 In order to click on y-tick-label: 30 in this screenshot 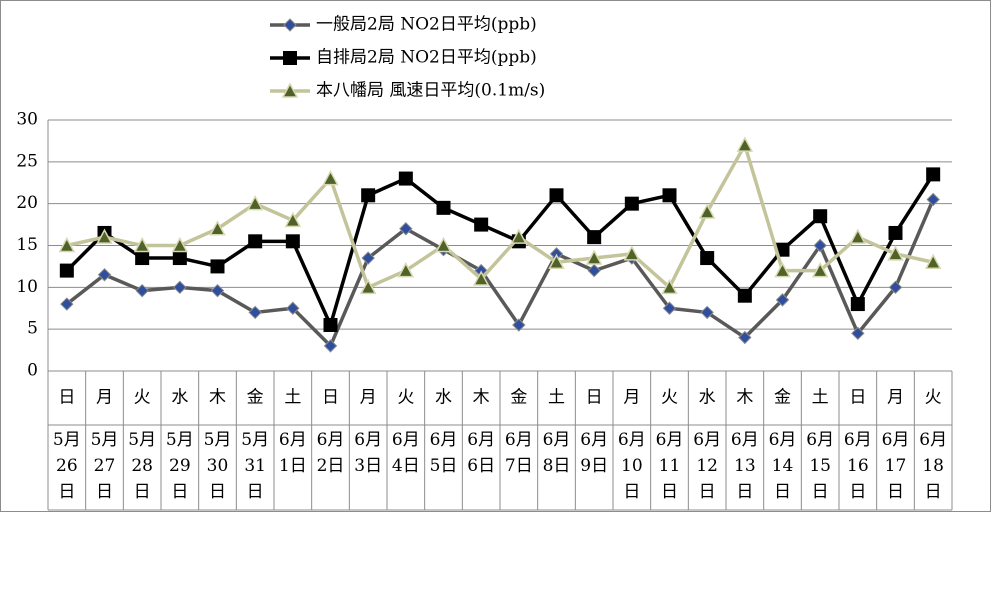, I will do `click(27, 120)`.